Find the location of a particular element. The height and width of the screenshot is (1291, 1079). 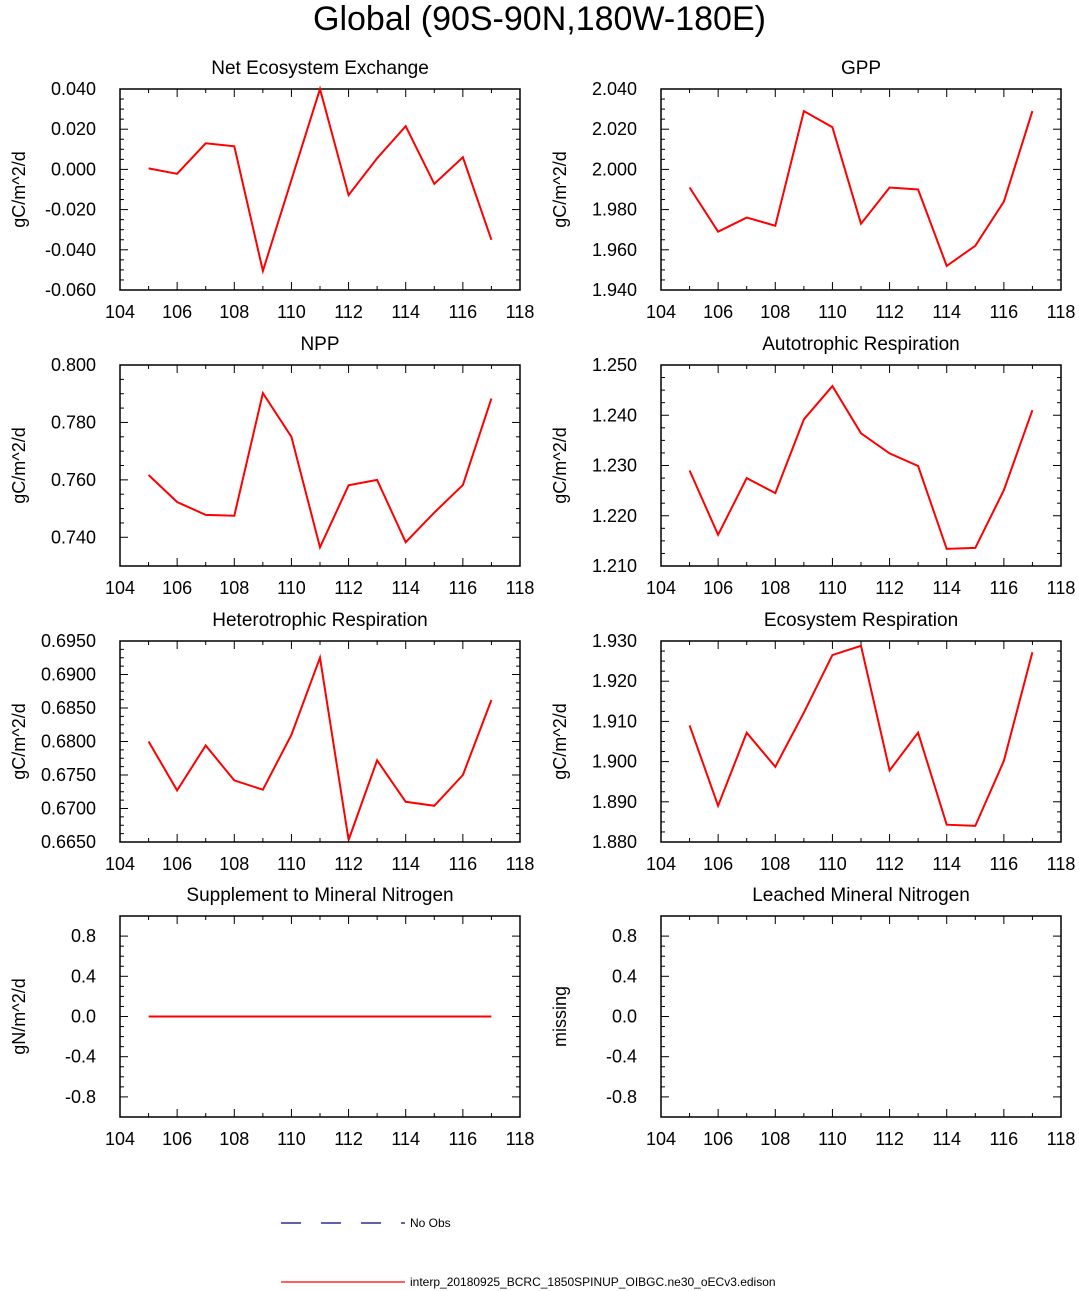

page-title: Global (90S-90N,180W-180E) is located at coordinates (539, 19).